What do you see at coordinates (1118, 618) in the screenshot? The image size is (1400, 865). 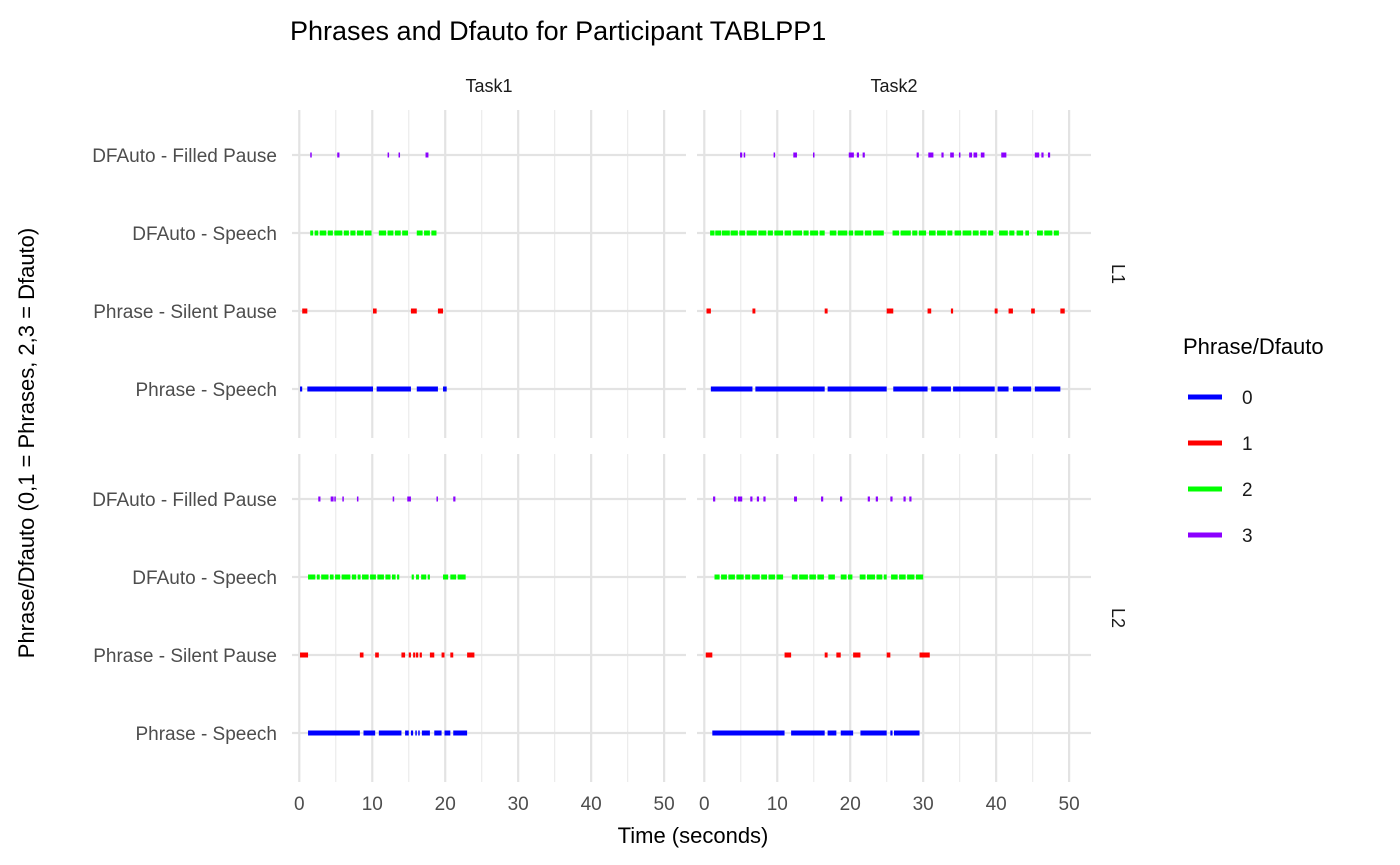 I see `row-strip-label: L2` at bounding box center [1118, 618].